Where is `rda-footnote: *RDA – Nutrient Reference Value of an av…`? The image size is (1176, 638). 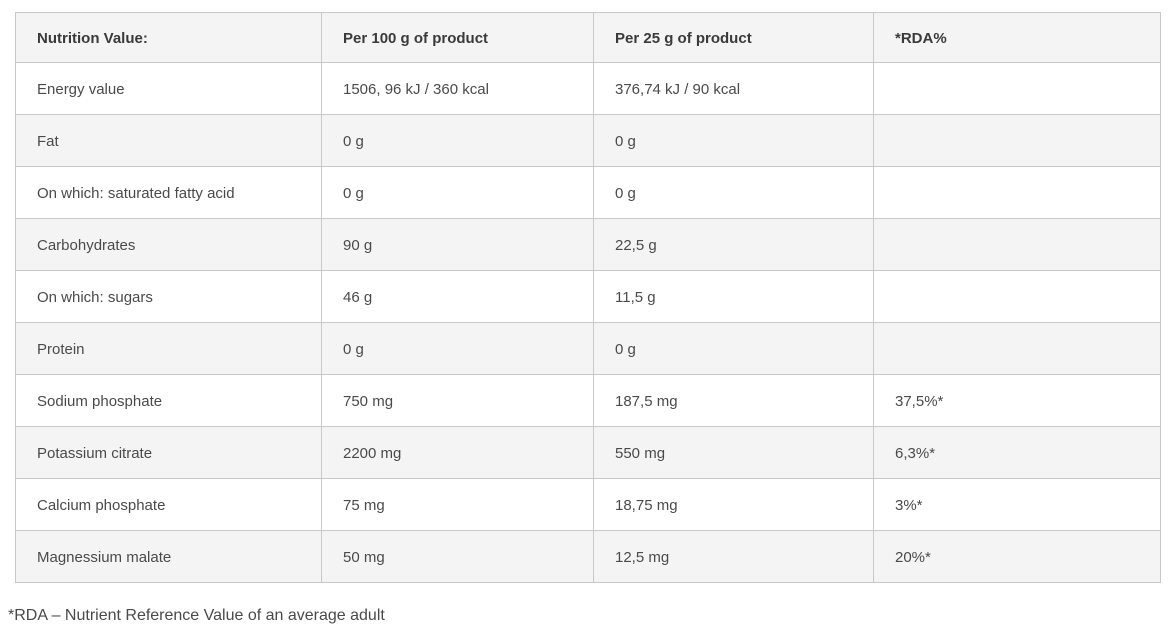 rda-footnote: *RDA – Nutrient Reference Value of an av… is located at coordinates (196, 615).